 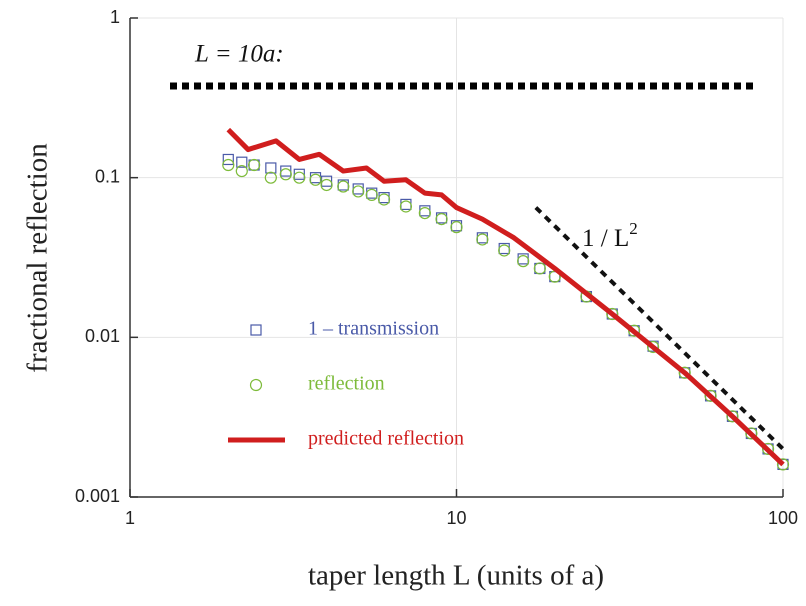 What do you see at coordinates (373, 329) in the screenshot?
I see `legend-label: 1 – transmission` at bounding box center [373, 329].